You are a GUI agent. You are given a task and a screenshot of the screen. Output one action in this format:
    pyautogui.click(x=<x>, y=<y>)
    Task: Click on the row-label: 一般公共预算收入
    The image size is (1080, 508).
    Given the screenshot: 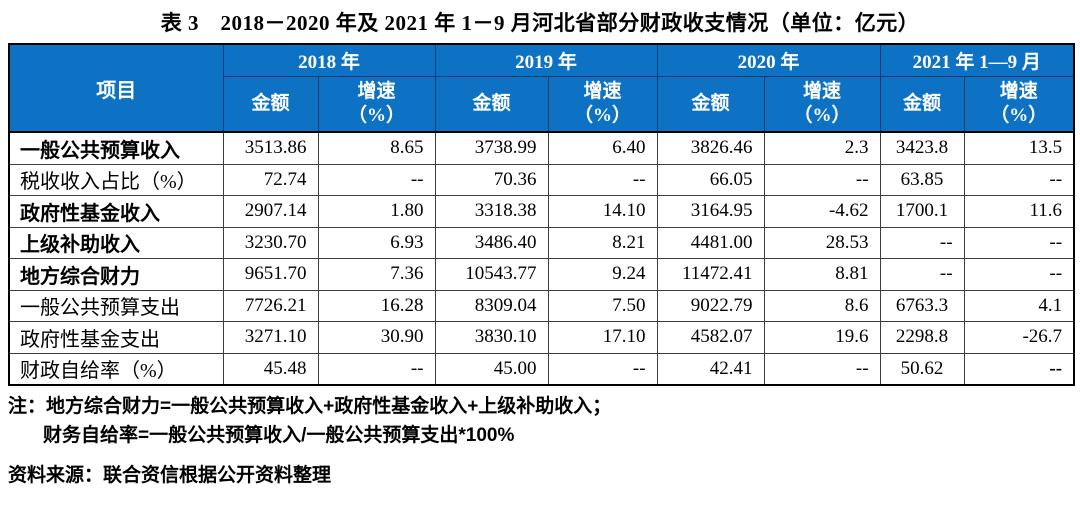 What is the action you would take?
    pyautogui.click(x=116, y=148)
    